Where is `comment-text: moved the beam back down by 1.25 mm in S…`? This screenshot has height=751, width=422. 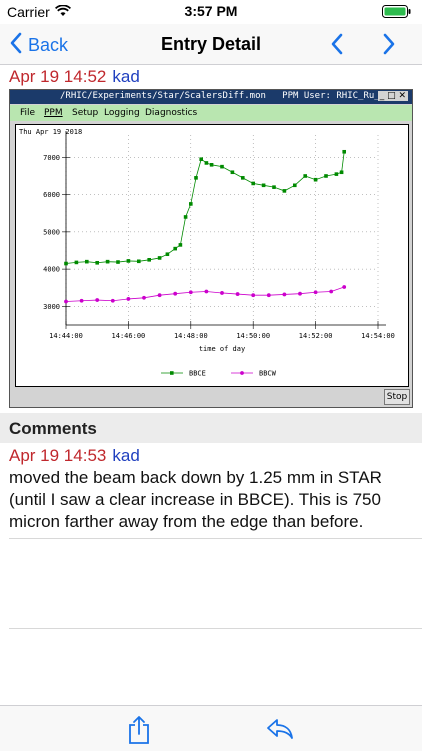
comment-text: moved the beam back down by 1.25 mm in S… is located at coordinates (195, 499).